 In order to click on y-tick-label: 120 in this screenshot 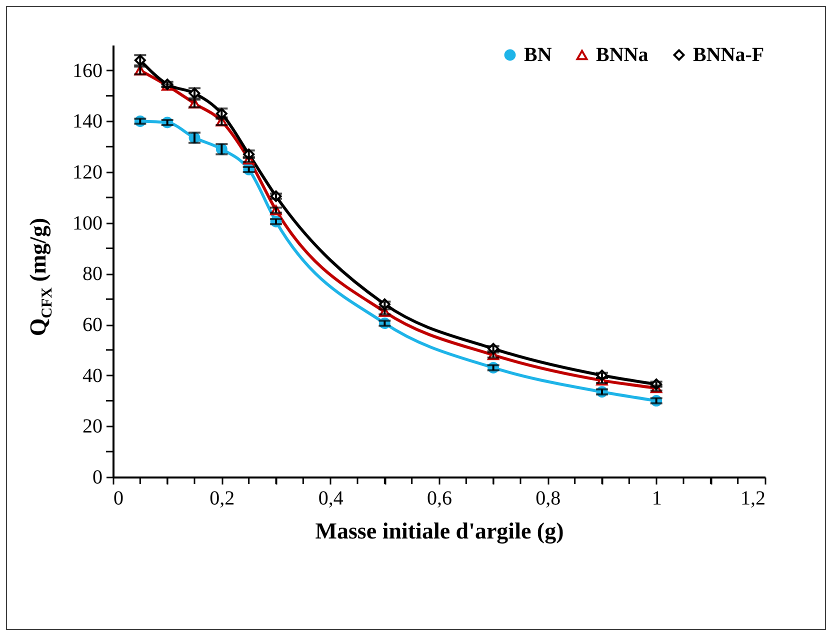, I will do `click(87, 173)`.